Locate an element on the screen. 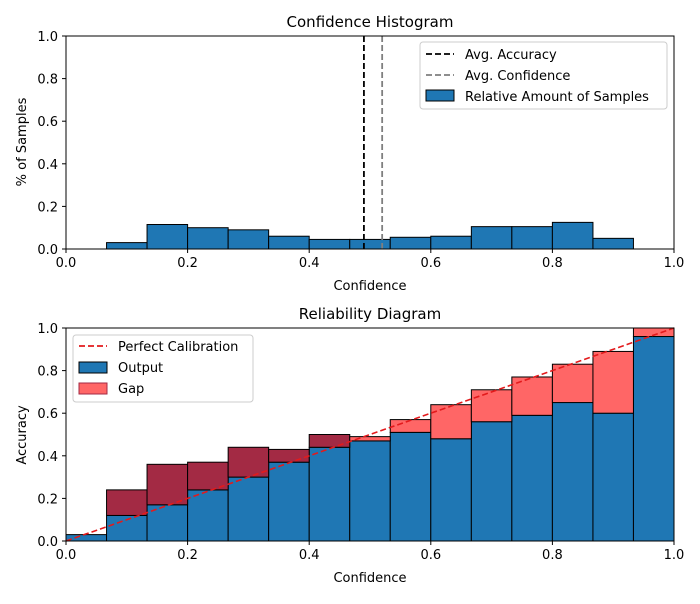  legend-samples-label: Relative Amount of Samples is located at coordinates (557, 97).